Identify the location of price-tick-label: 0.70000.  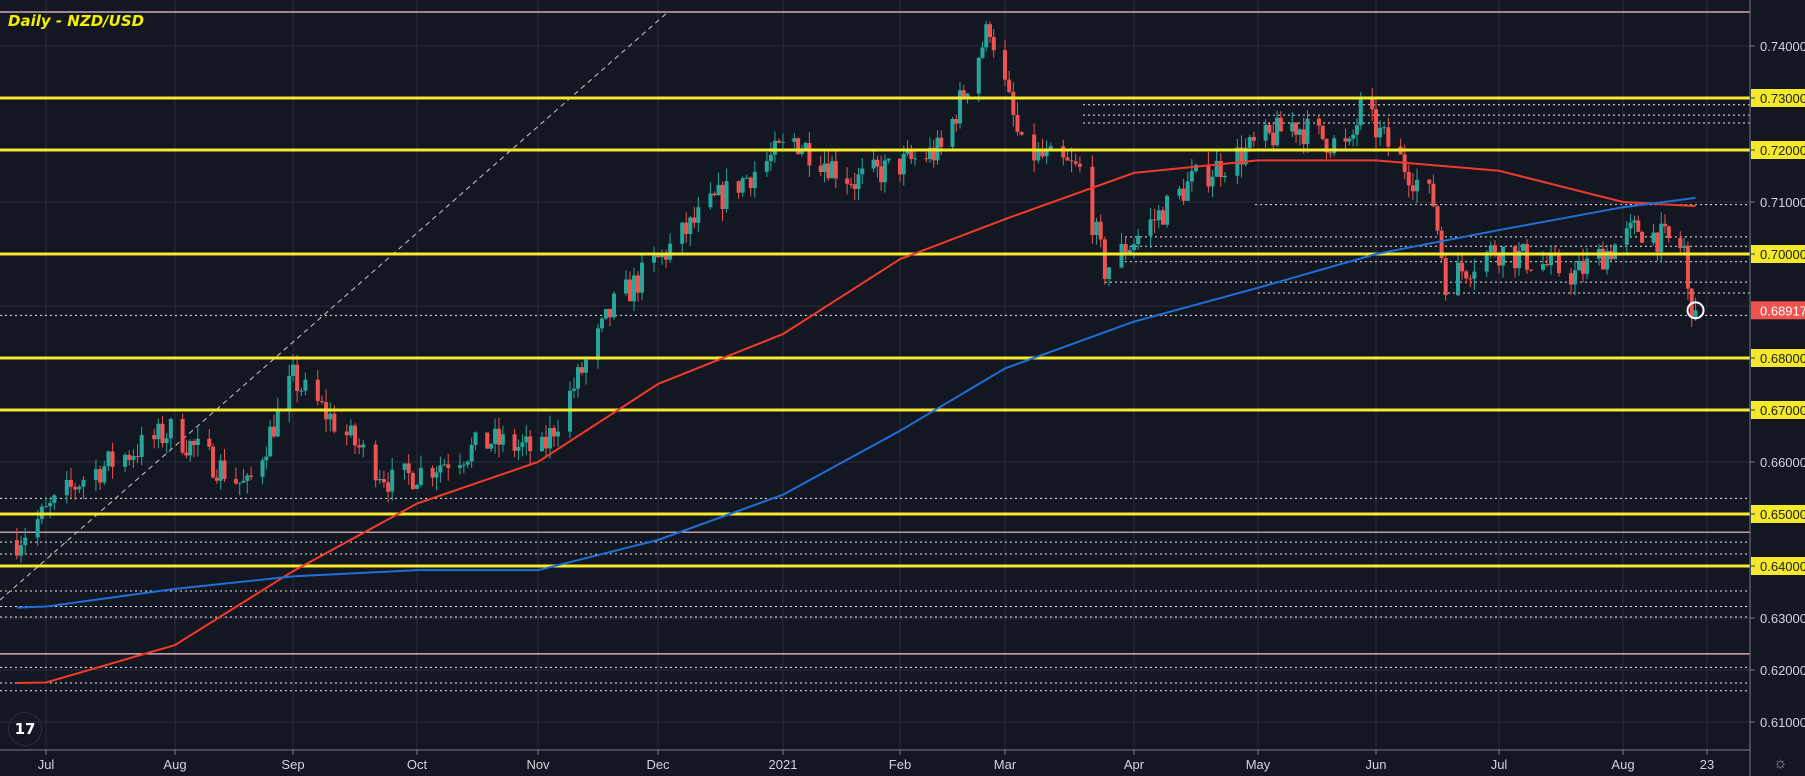
(1782, 254).